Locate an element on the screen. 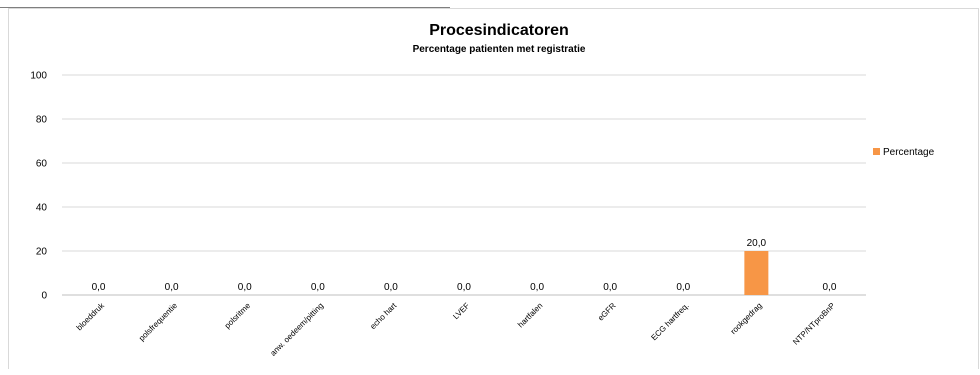 Image resolution: width=980 pixels, height=375 pixels. legend-label: Percentage is located at coordinates (909, 152).